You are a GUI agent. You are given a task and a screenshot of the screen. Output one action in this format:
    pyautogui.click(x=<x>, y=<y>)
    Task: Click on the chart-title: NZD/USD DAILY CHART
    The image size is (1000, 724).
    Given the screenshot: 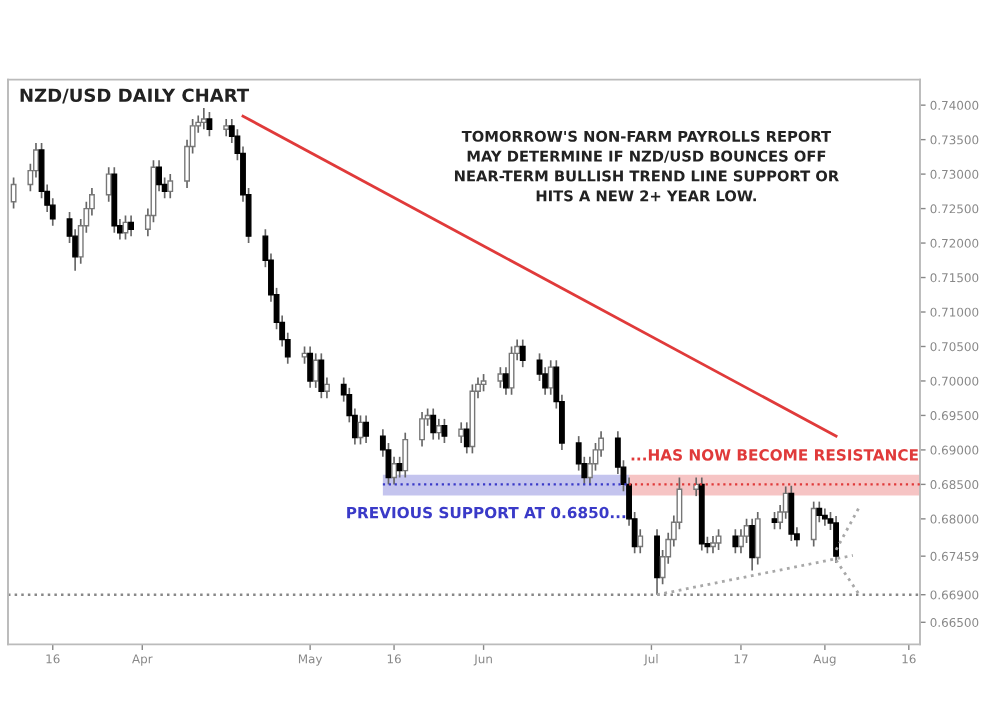 What is the action you would take?
    pyautogui.click(x=135, y=96)
    